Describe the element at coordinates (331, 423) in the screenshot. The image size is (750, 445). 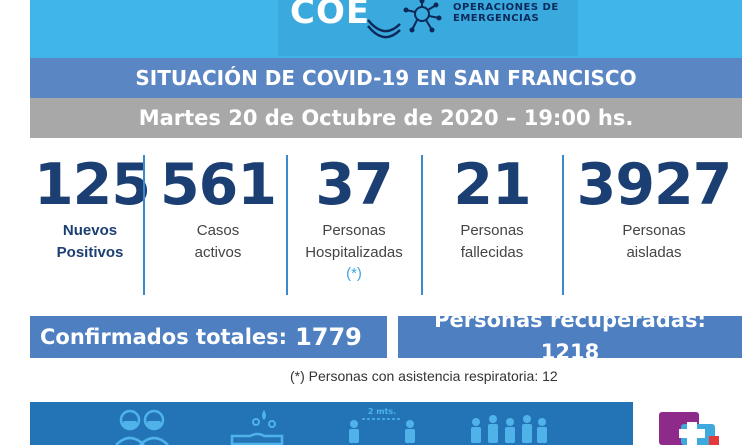
I see `prevention-icon-strip: 2 mts.` at that location.